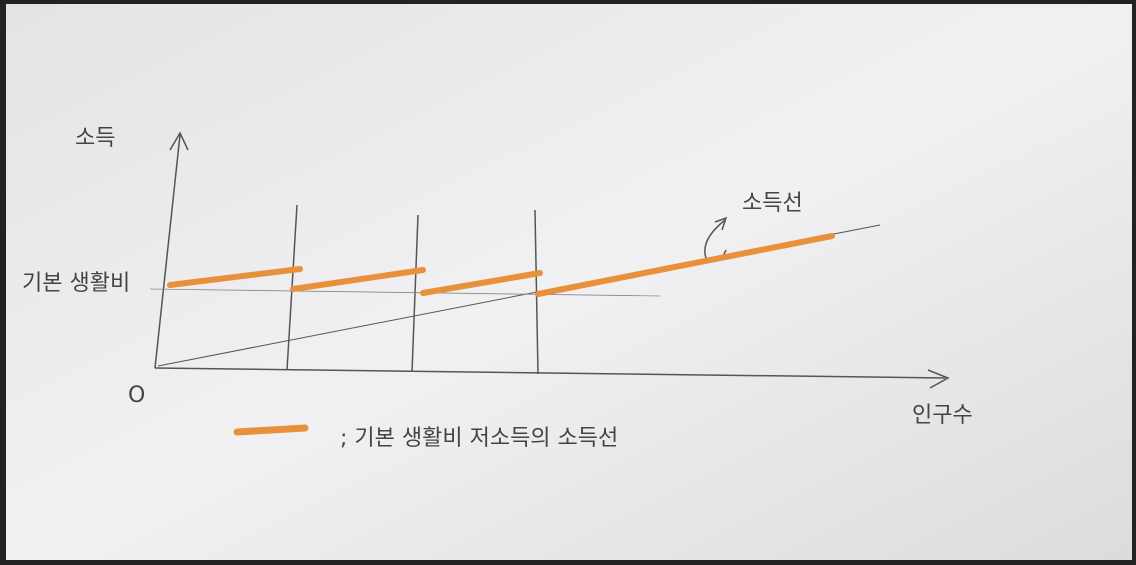  What do you see at coordinates (136, 395) in the screenshot?
I see `origin-label: O` at bounding box center [136, 395].